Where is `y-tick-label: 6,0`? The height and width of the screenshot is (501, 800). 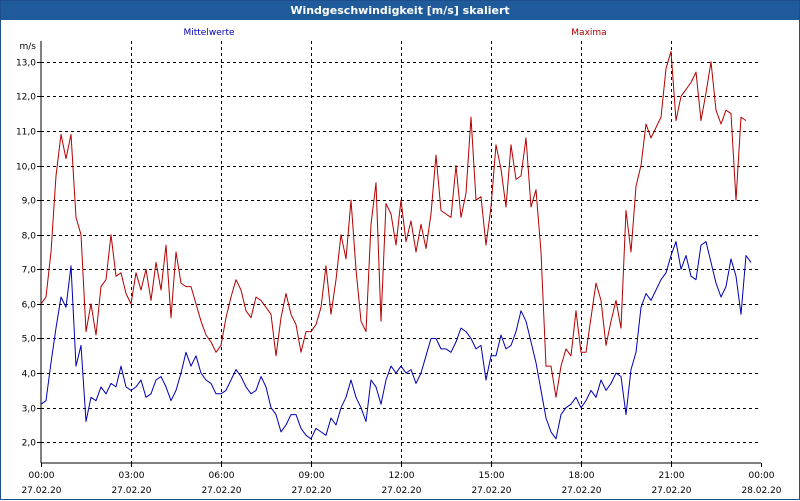 y-tick-label: 6,0 is located at coordinates (29, 306).